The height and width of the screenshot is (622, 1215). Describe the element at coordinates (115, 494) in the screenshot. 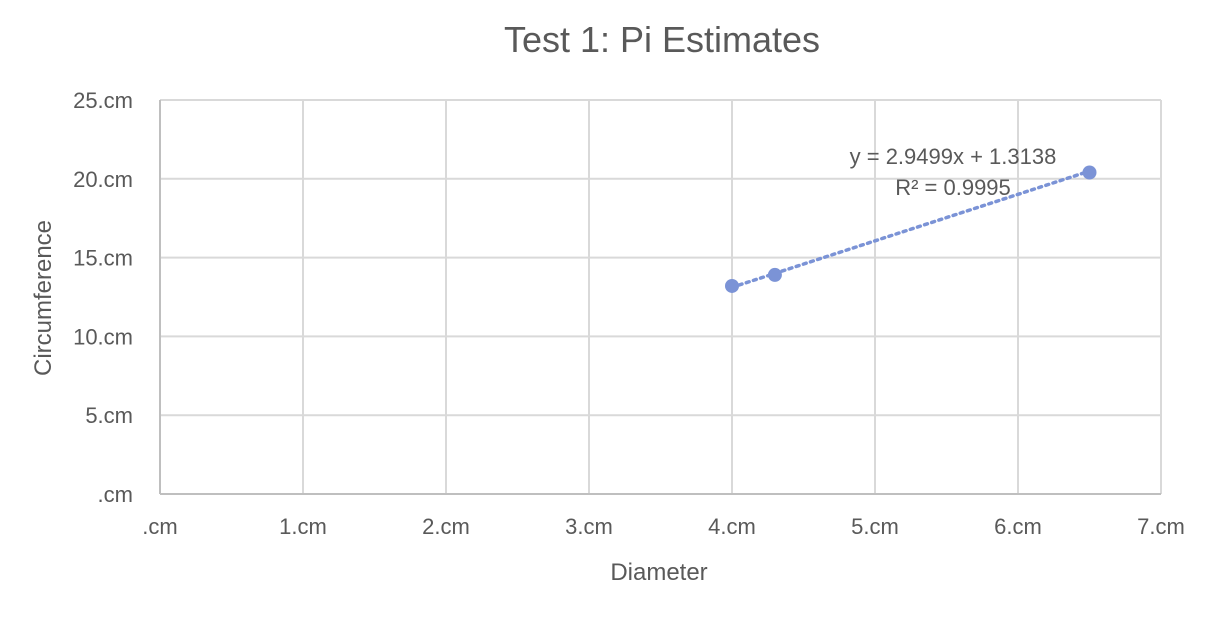

I see `y-tick-label: .cm` at that location.